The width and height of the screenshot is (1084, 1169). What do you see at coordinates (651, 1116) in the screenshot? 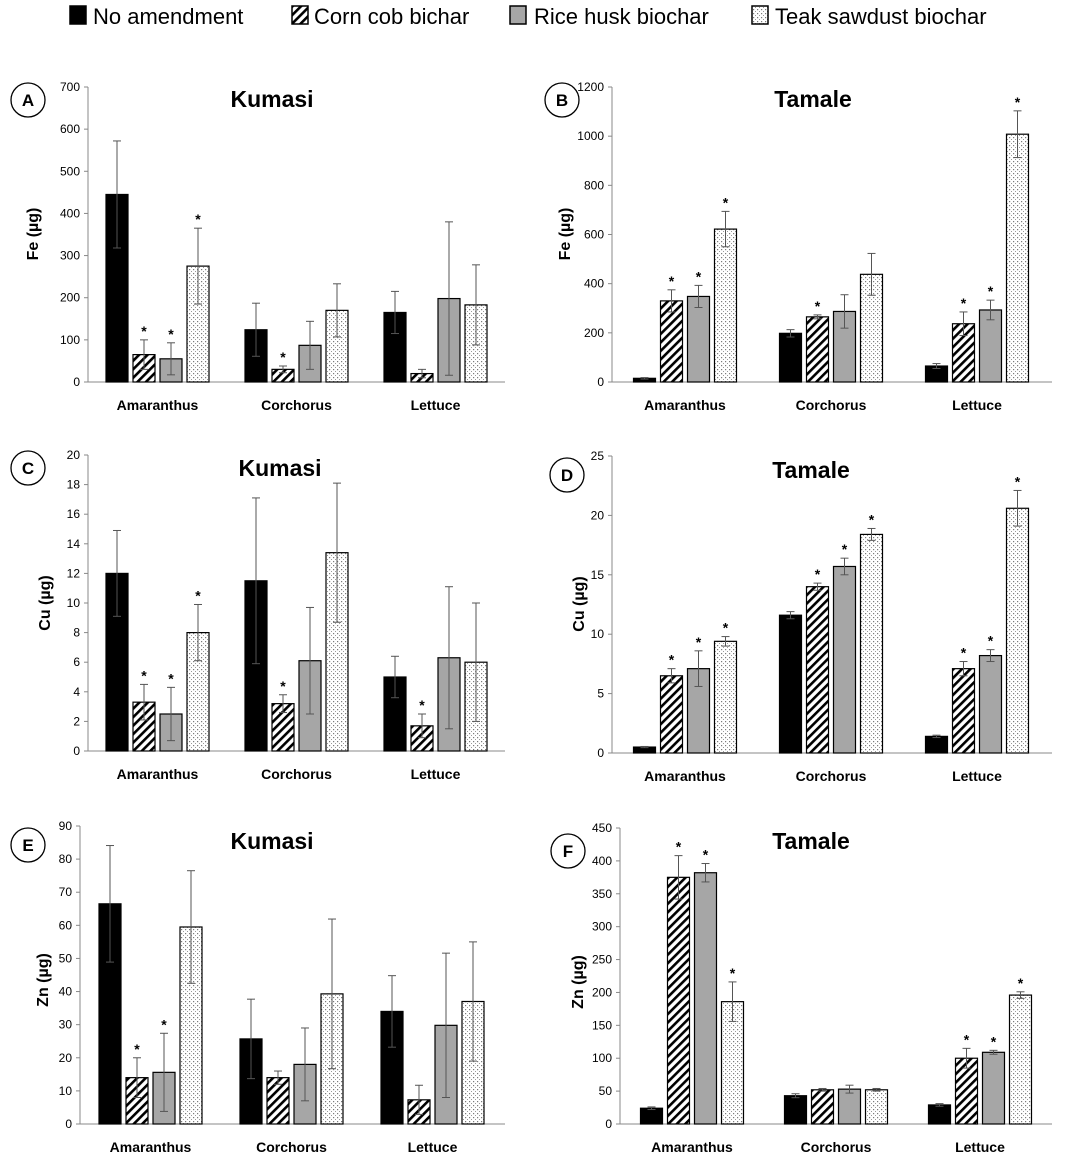
I see `bar-f-no-amendment-amaranthus` at bounding box center [651, 1116].